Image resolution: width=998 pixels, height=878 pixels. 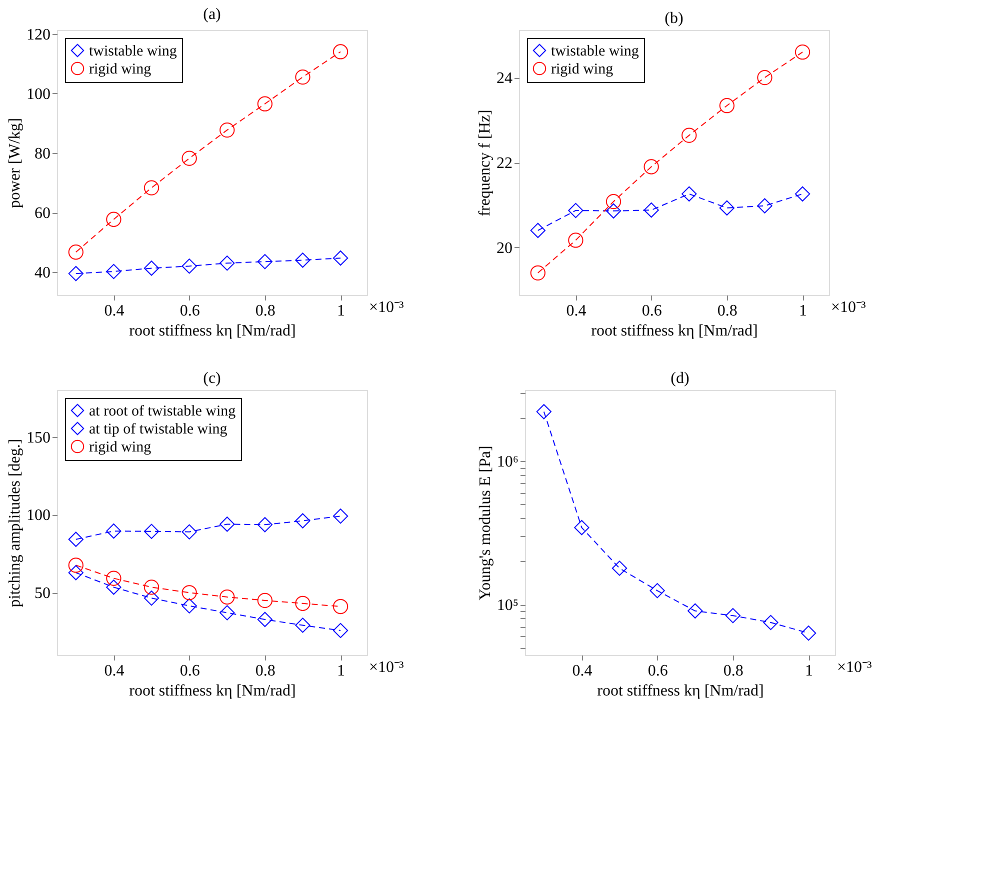 What do you see at coordinates (674, 18) in the screenshot?
I see `chart-title: (b)` at bounding box center [674, 18].